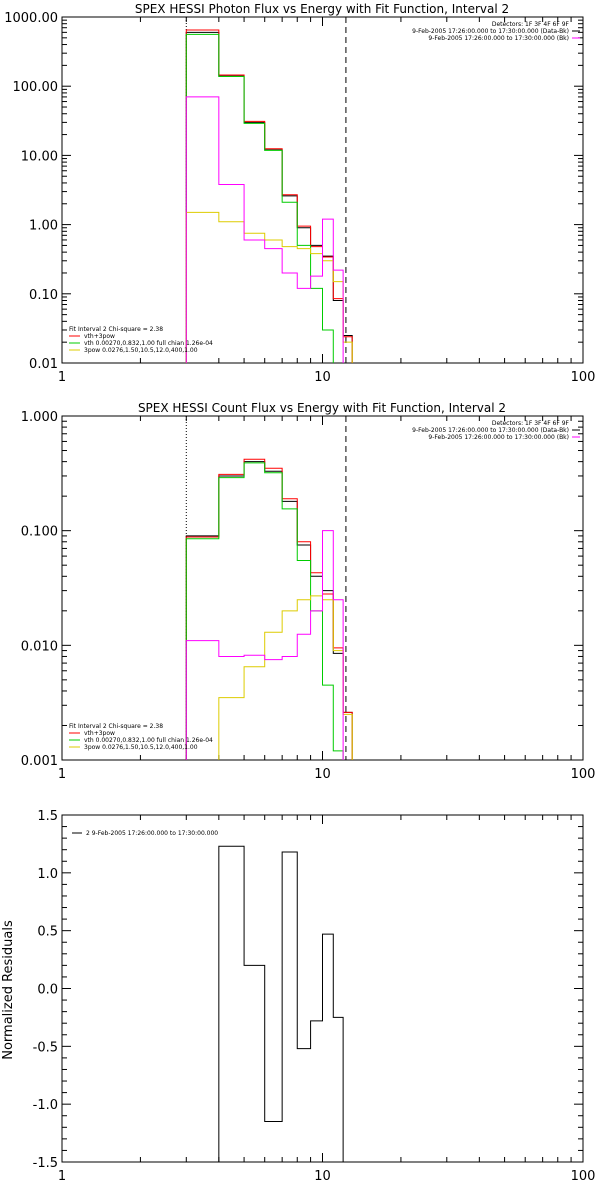  Describe the element at coordinates (43, 226) in the screenshot. I see `y-tick-label: 1.00` at that location.